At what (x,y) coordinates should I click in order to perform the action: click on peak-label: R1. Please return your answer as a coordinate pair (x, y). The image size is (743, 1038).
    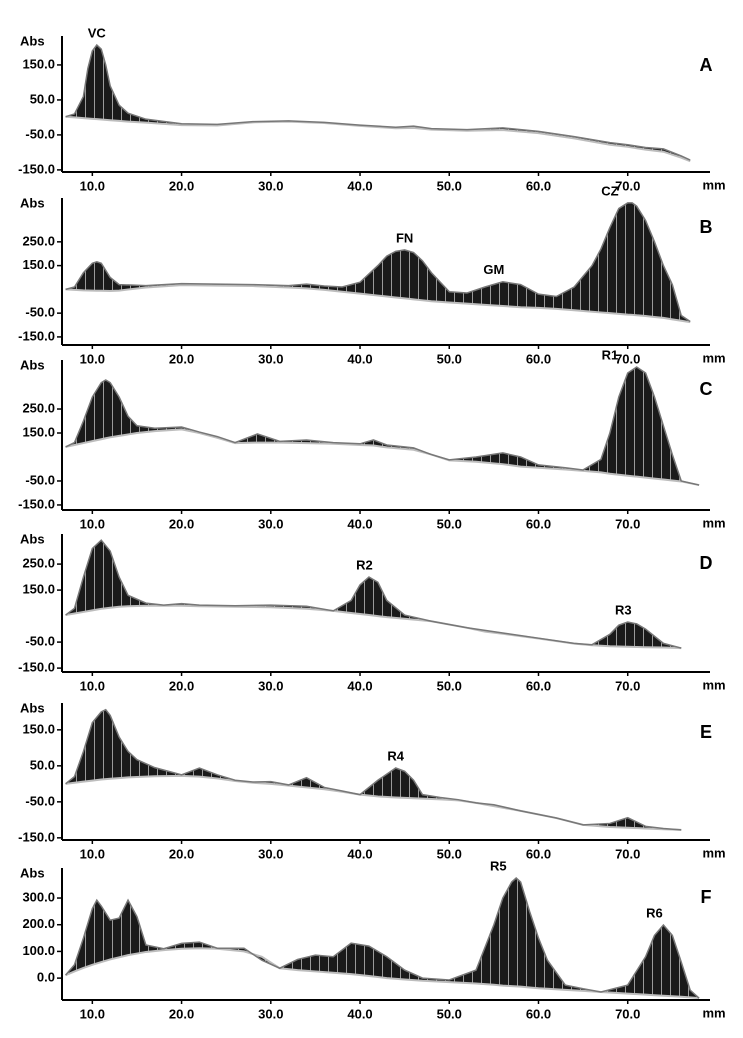
    Looking at the image, I should click on (610, 354).